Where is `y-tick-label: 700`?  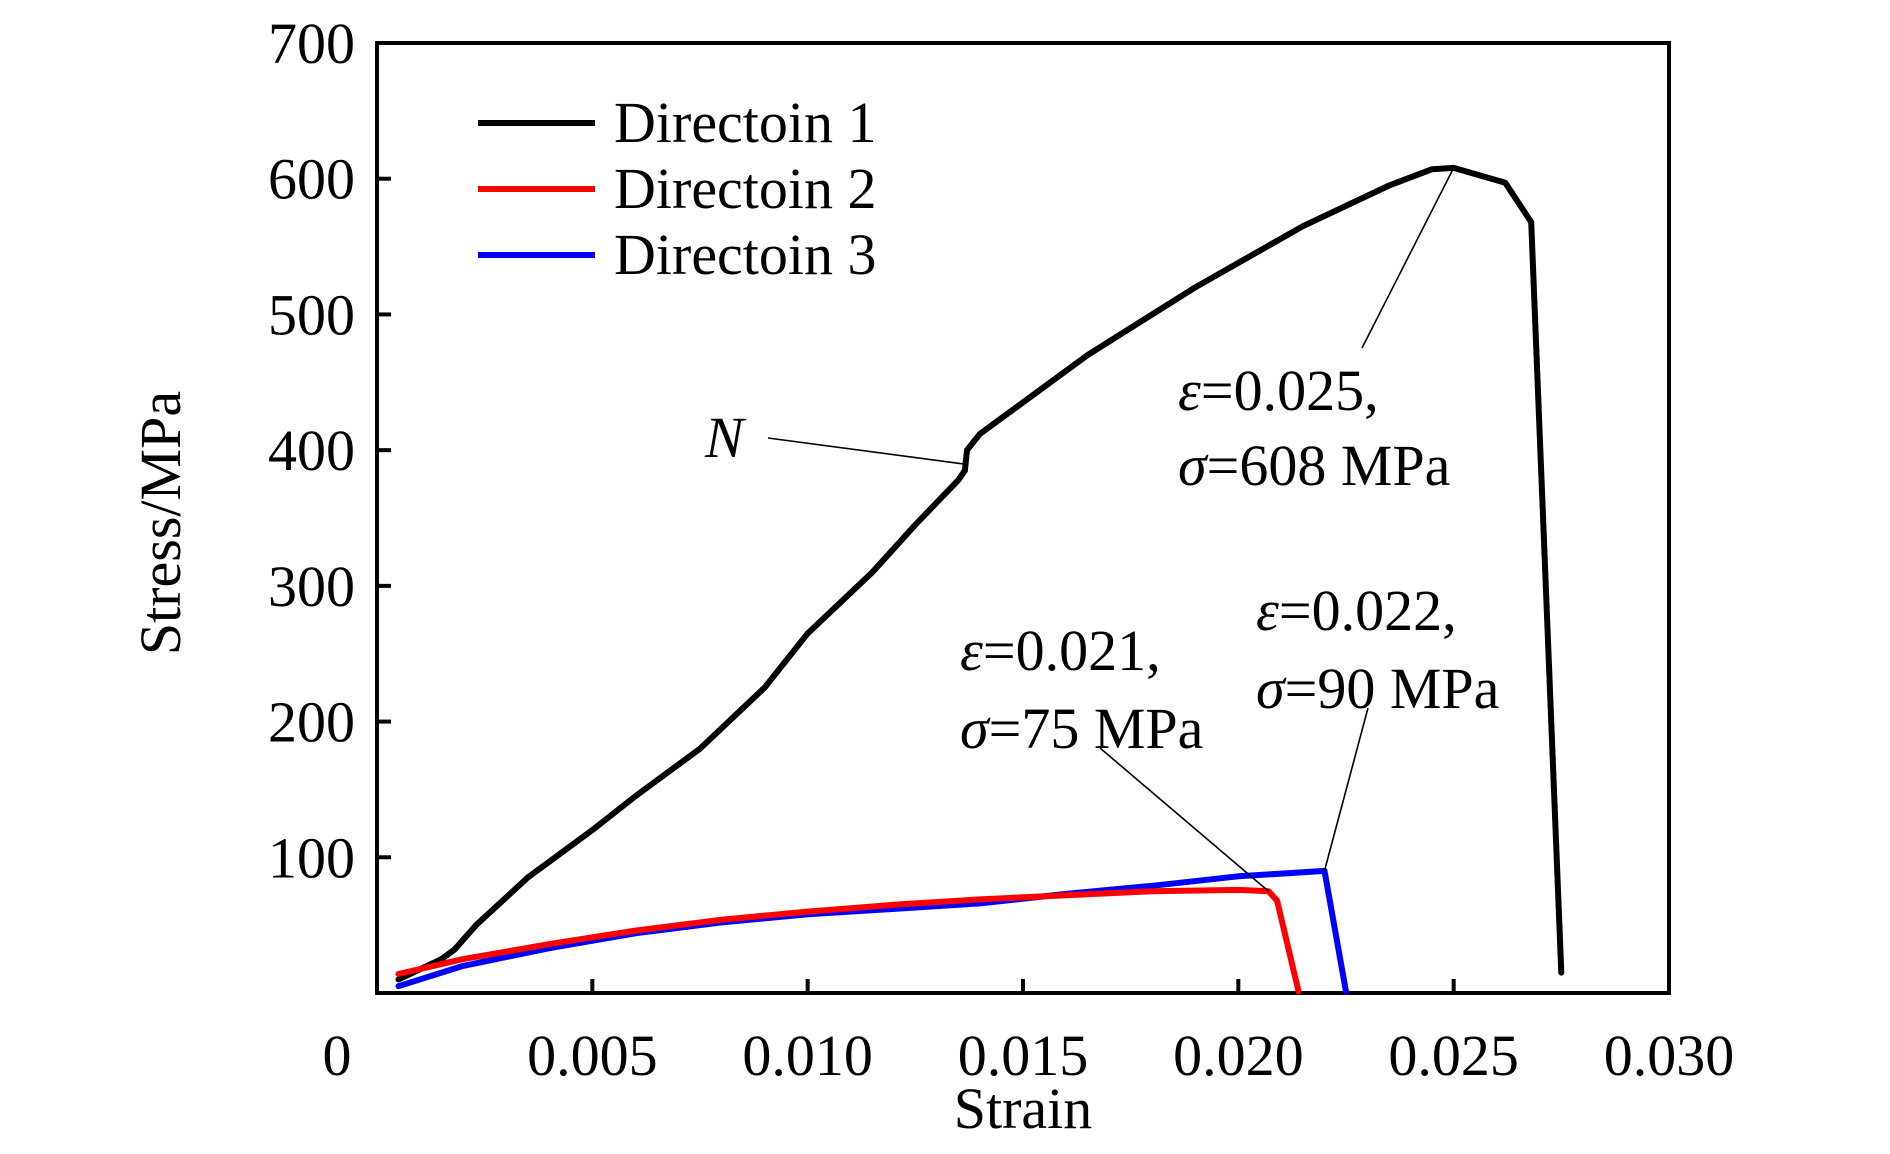
y-tick-label: 700 is located at coordinates (311, 43).